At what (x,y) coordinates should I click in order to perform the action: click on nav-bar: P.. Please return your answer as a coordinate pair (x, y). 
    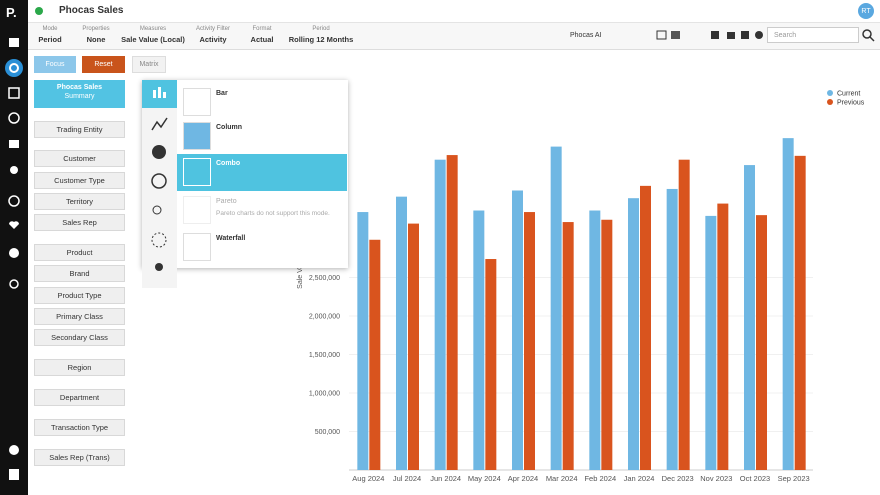
    Looking at the image, I should click on (14, 247).